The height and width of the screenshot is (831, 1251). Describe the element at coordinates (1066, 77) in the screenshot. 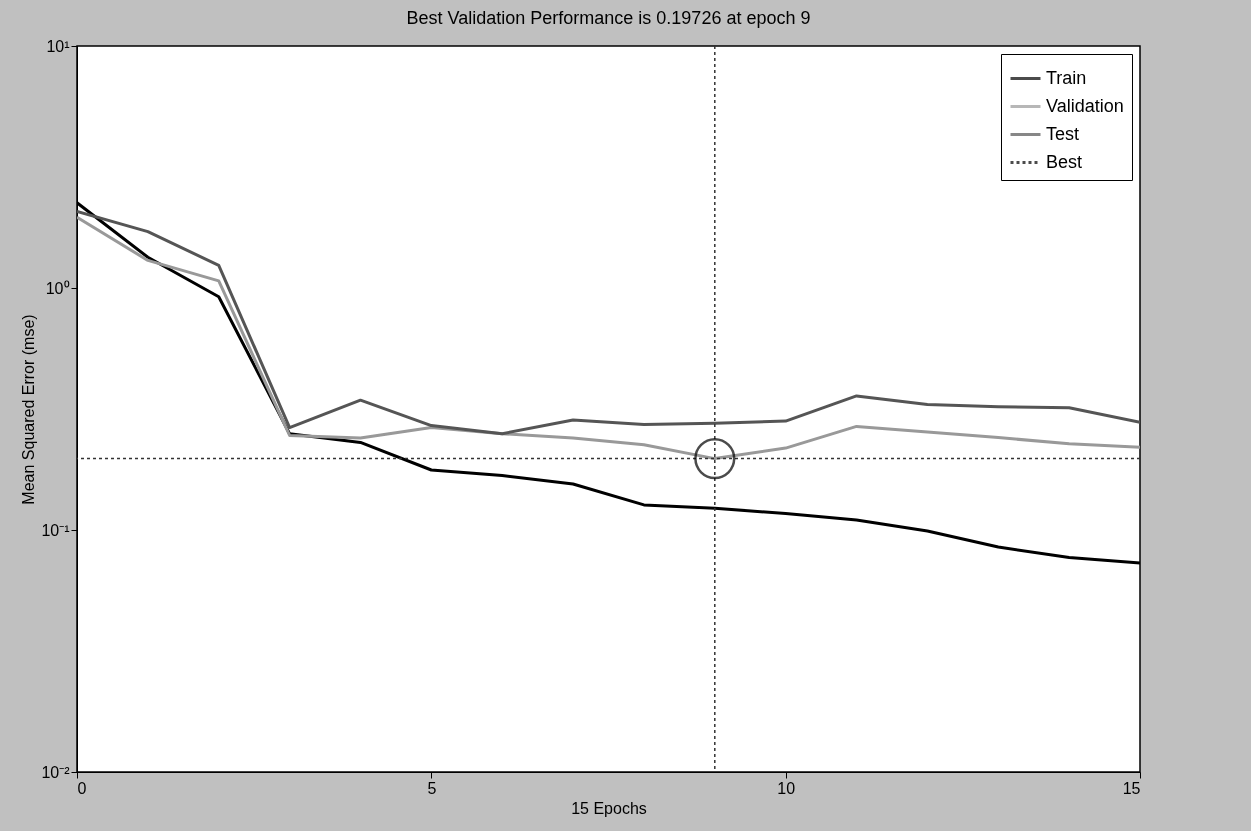

I see `legend-label: Train` at that location.